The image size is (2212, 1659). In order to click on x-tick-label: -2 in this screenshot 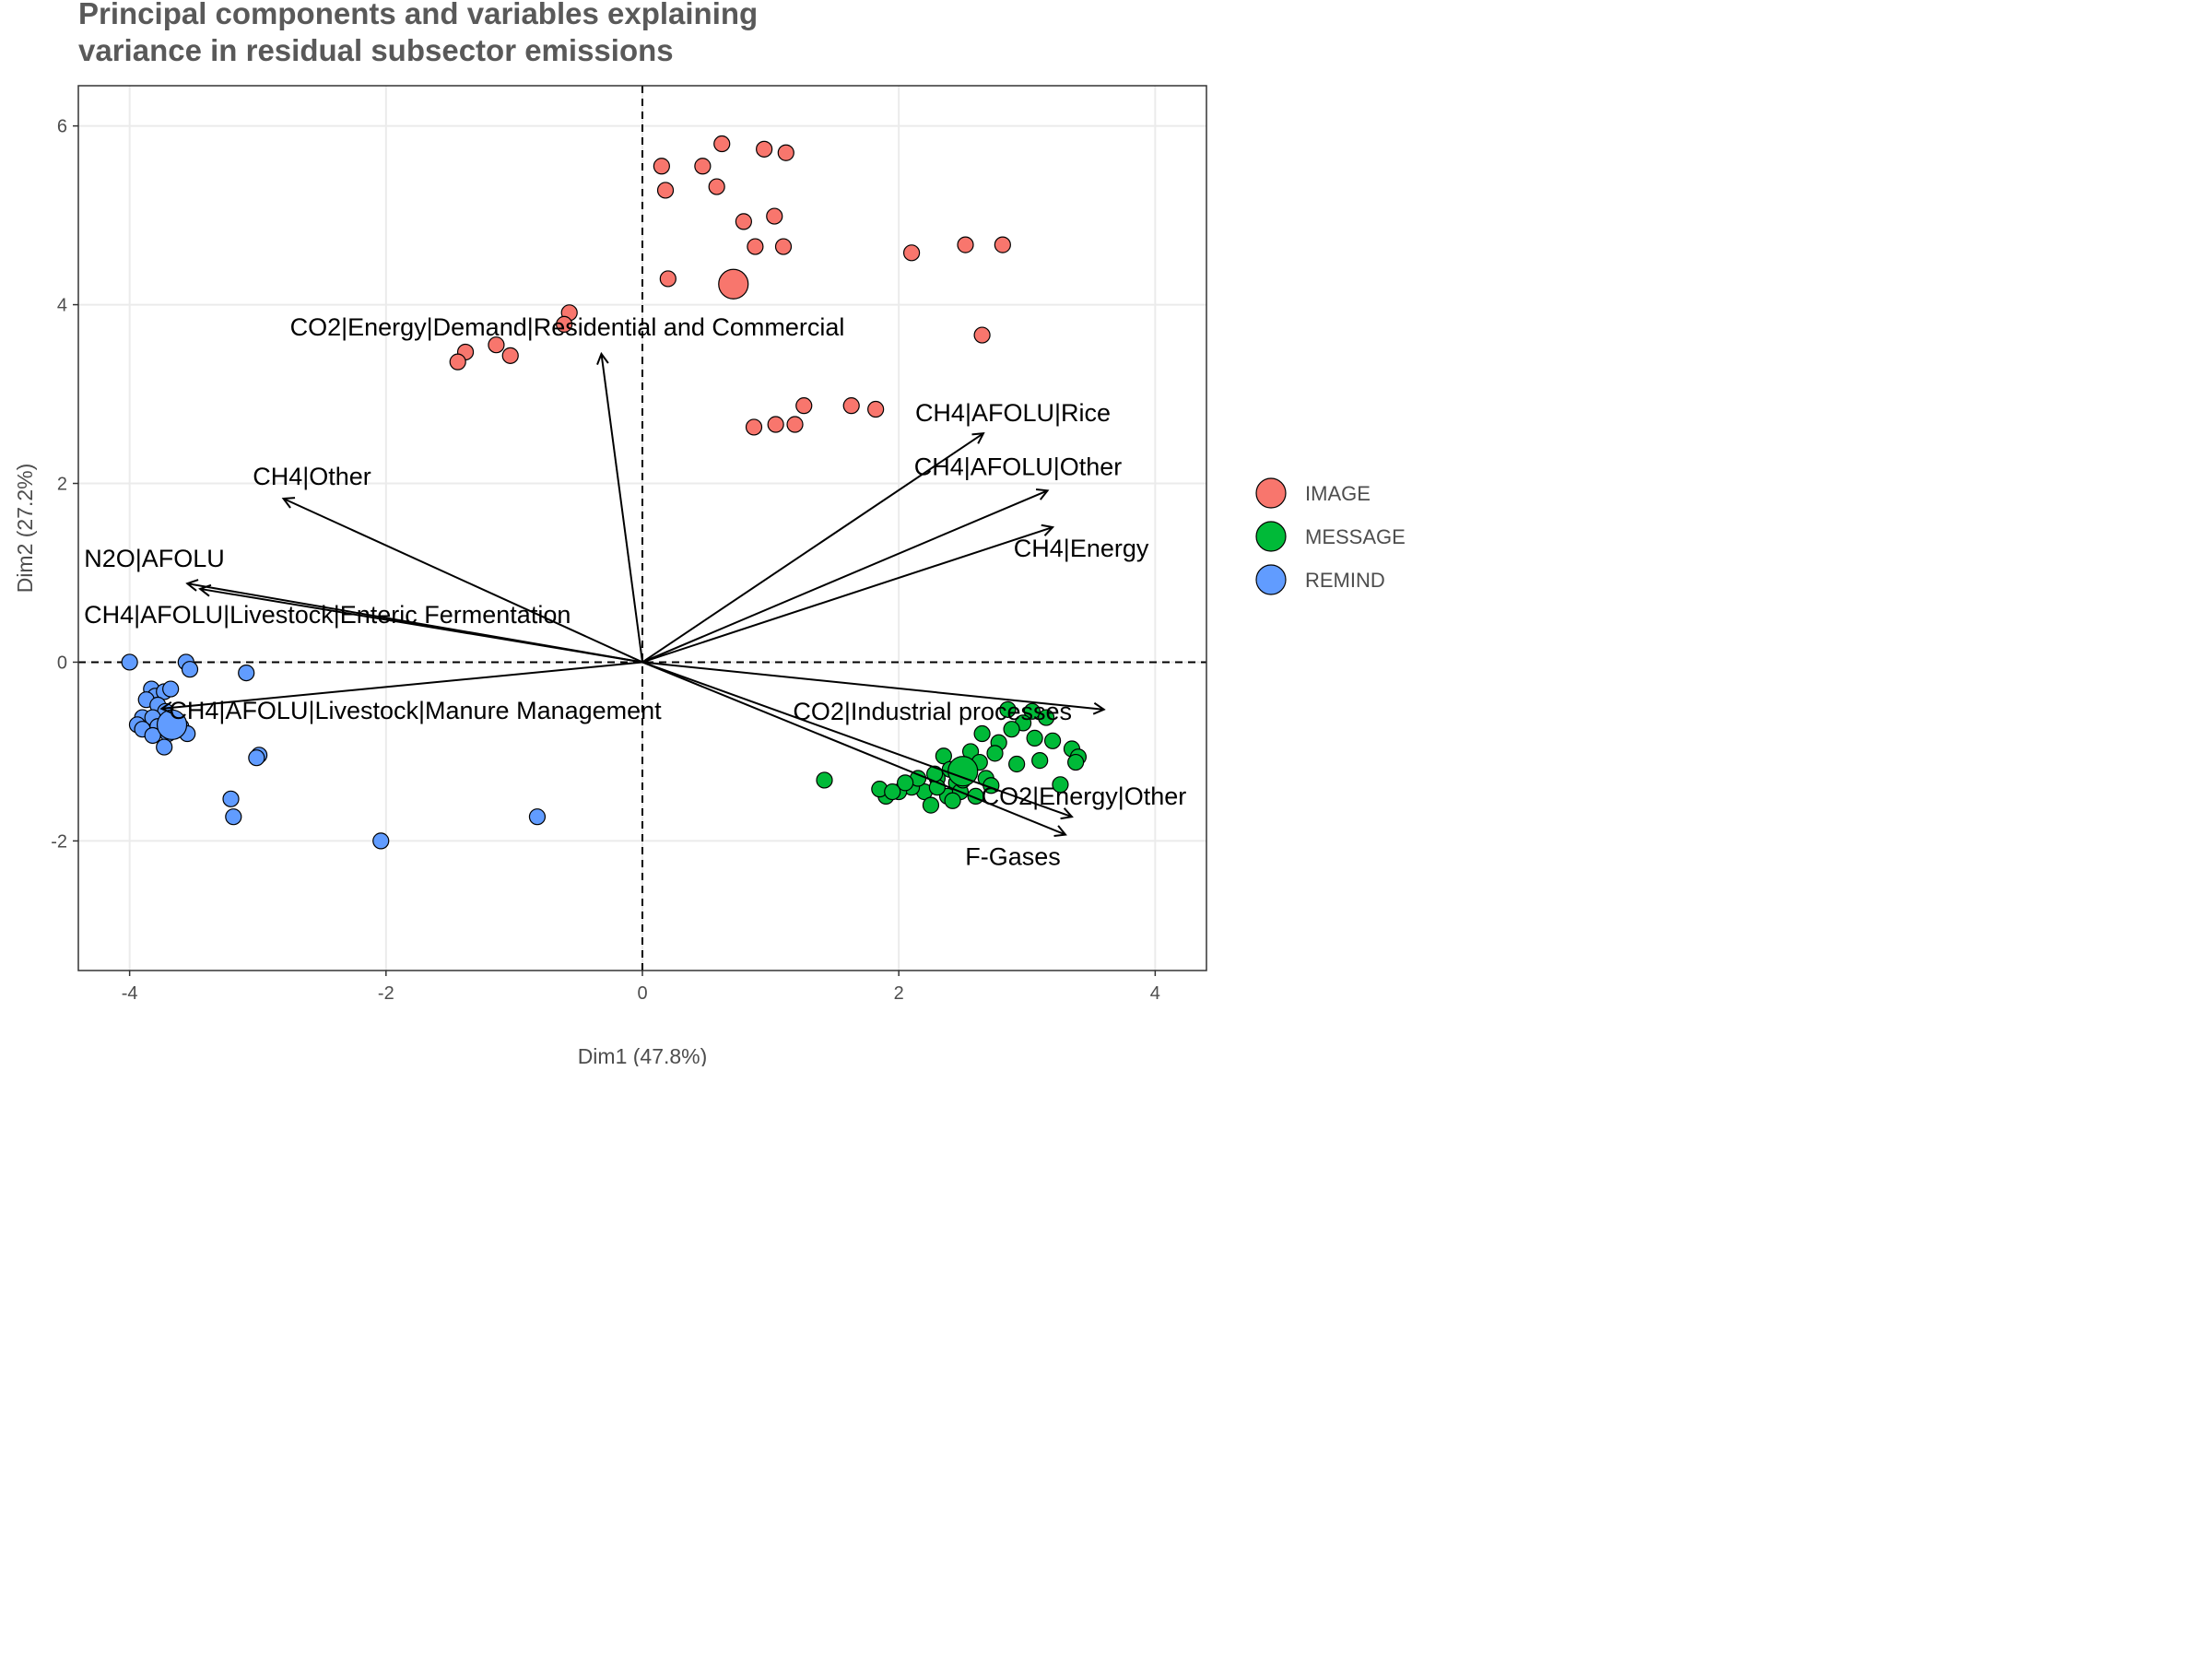, I will do `click(386, 993)`.